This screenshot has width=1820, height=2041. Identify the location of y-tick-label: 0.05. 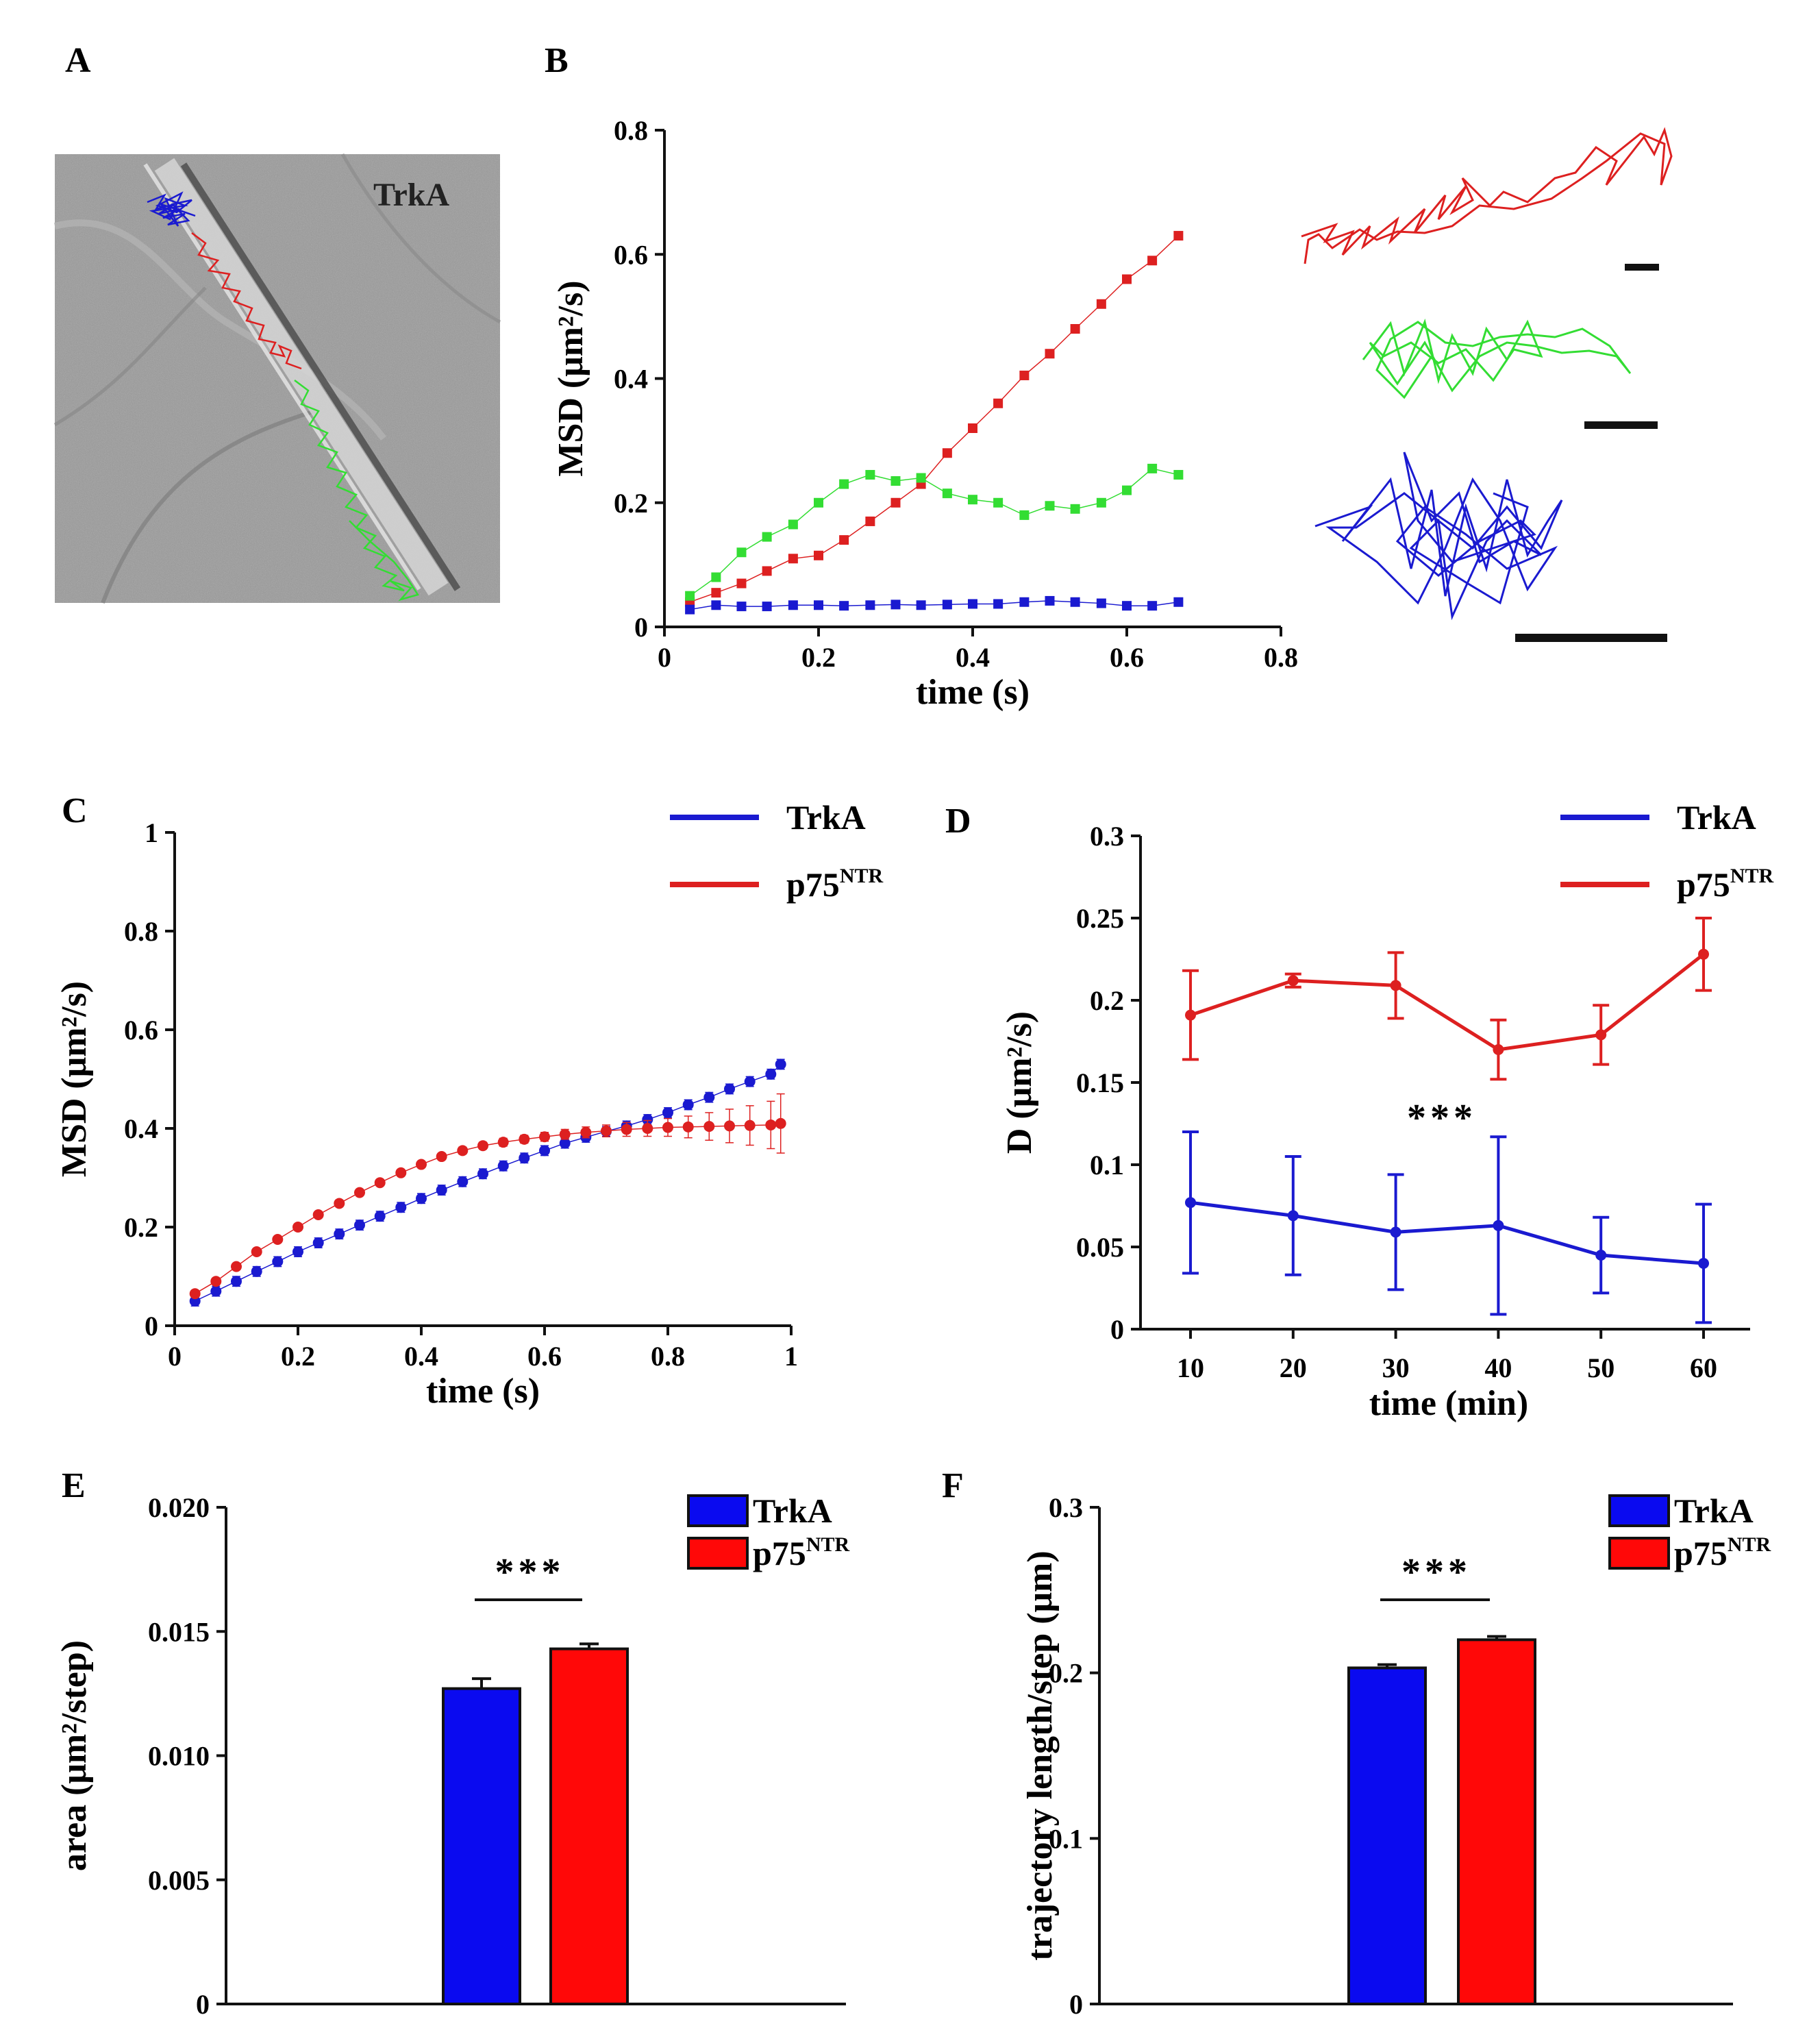
(1100, 1247).